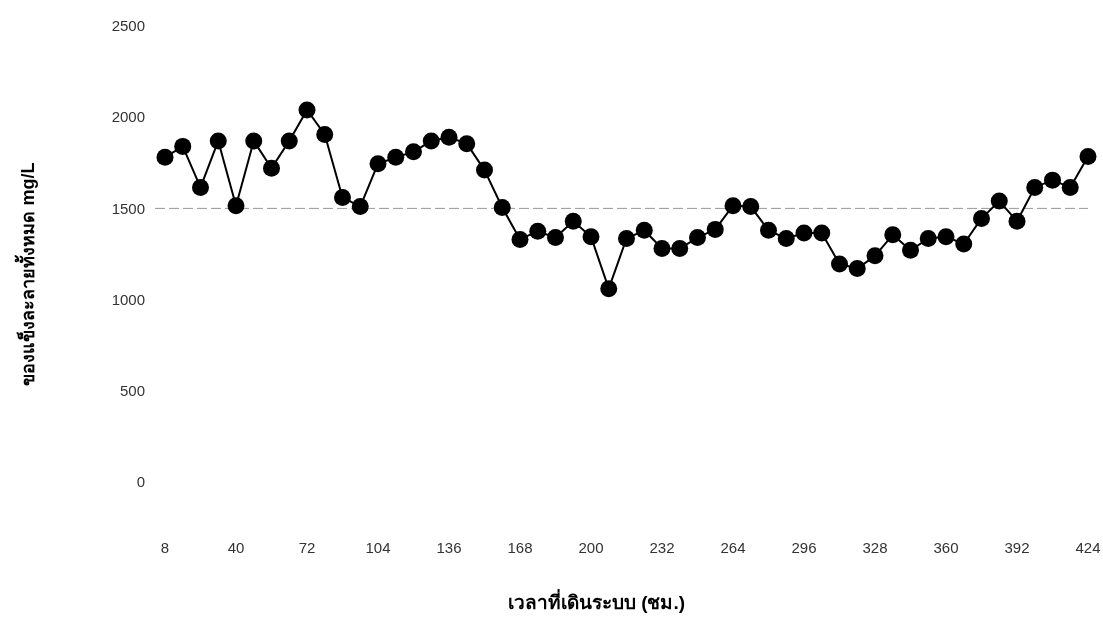 Image resolution: width=1103 pixels, height=638 pixels. What do you see at coordinates (128, 117) in the screenshot?
I see `y-tick-label: 2000` at bounding box center [128, 117].